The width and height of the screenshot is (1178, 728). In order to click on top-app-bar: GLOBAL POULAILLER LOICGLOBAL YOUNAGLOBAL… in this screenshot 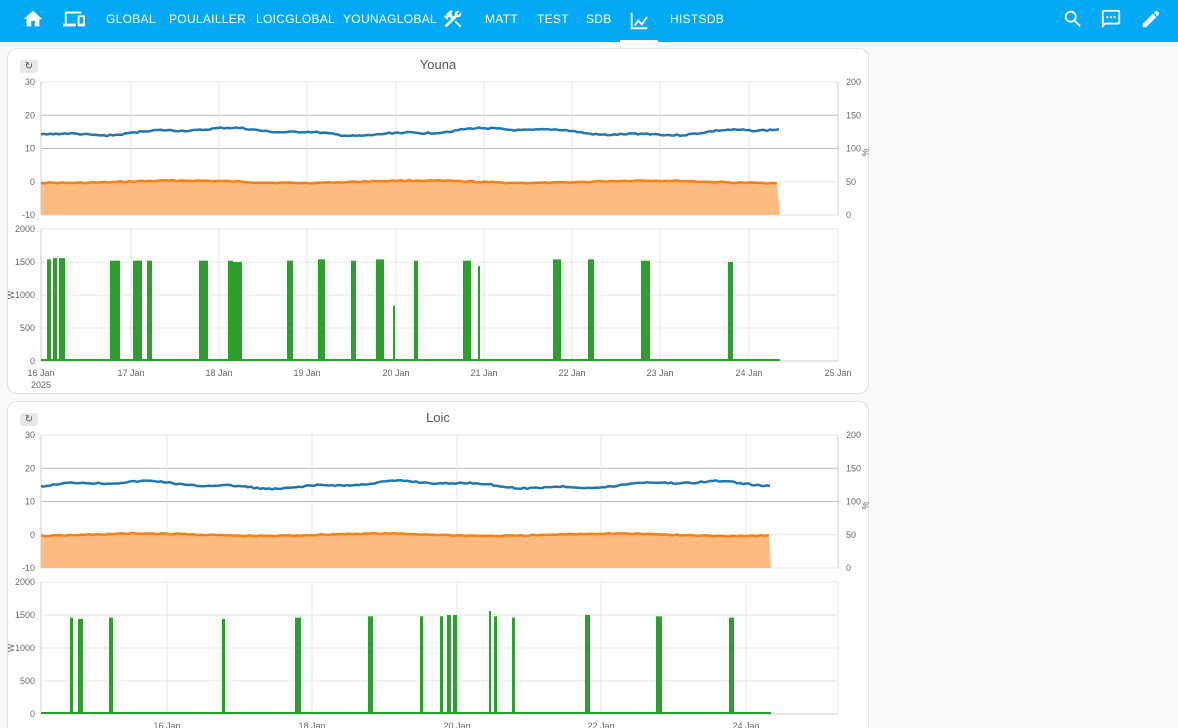, I will do `click(589, 21)`.